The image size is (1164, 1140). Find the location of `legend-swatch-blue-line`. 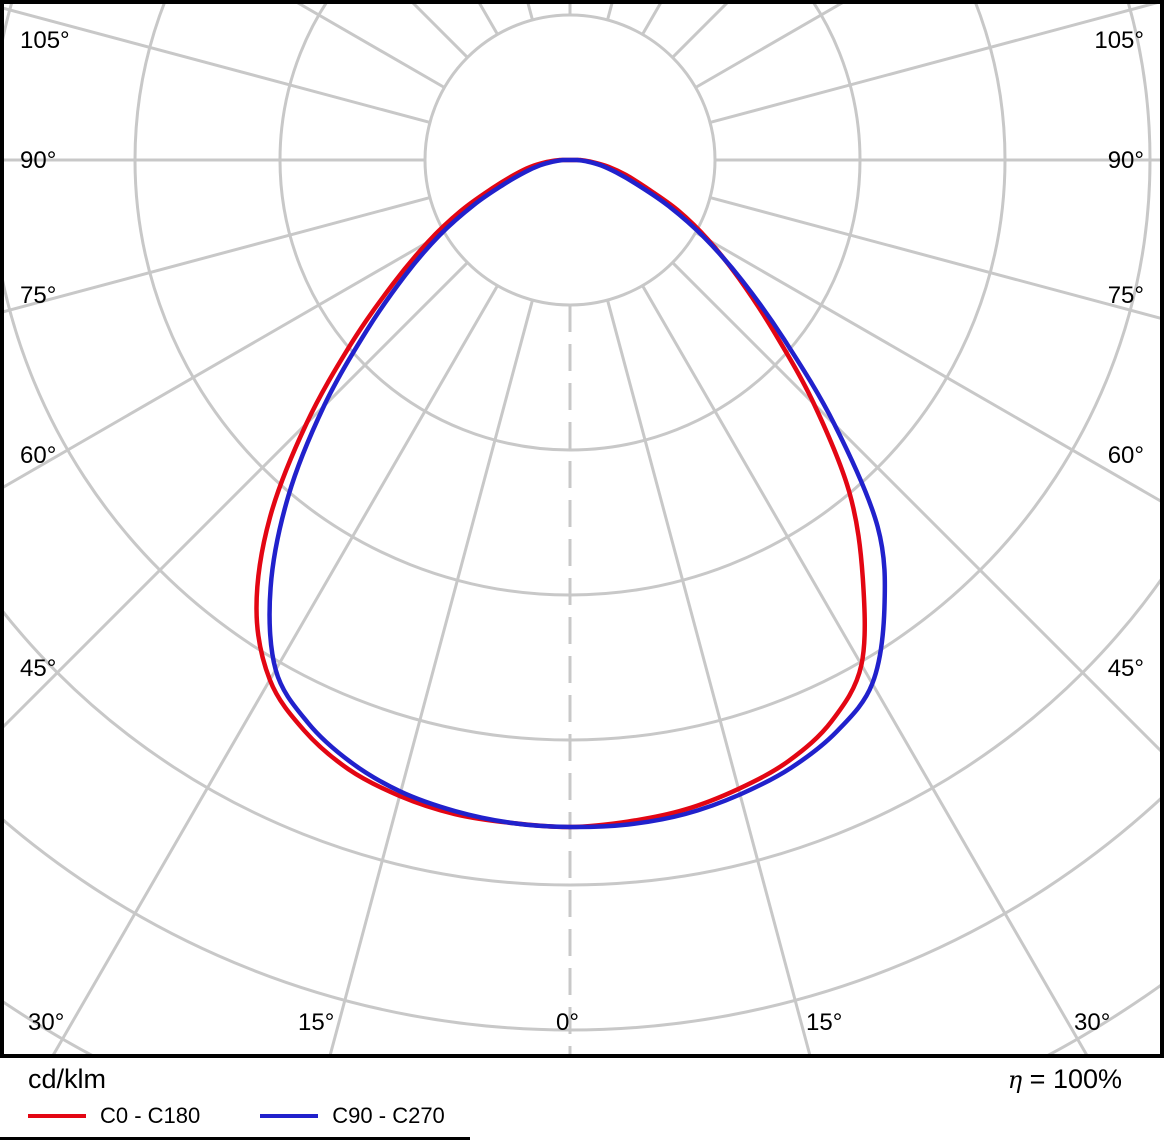

legend-swatch-blue-line is located at coordinates (289, 1116).